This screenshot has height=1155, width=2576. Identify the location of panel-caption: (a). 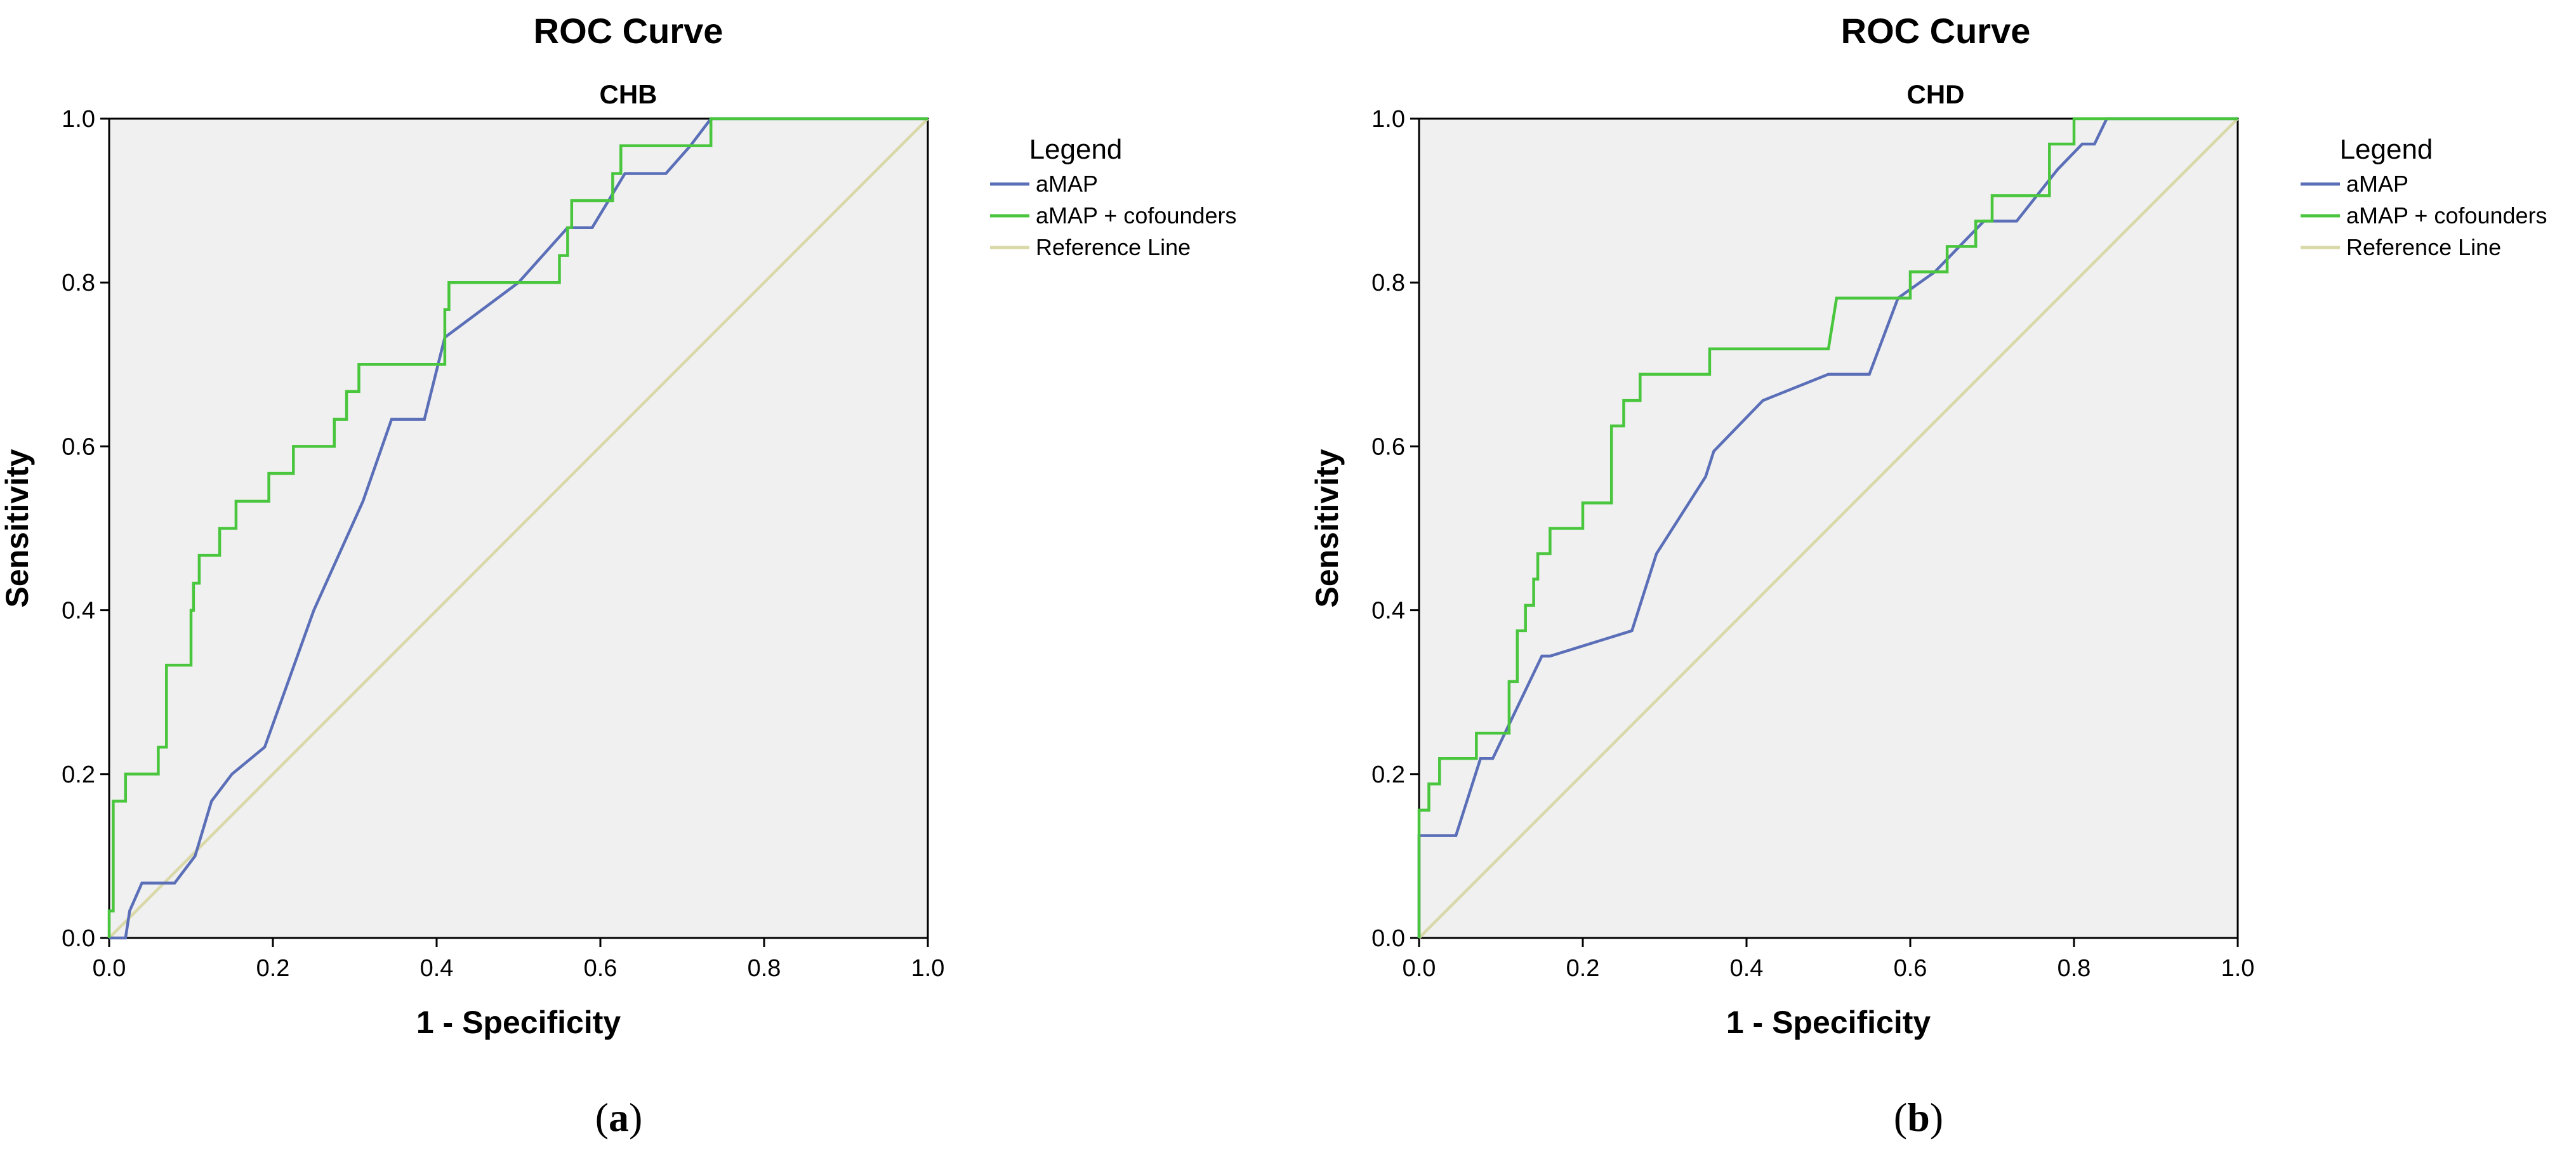
(619, 1117).